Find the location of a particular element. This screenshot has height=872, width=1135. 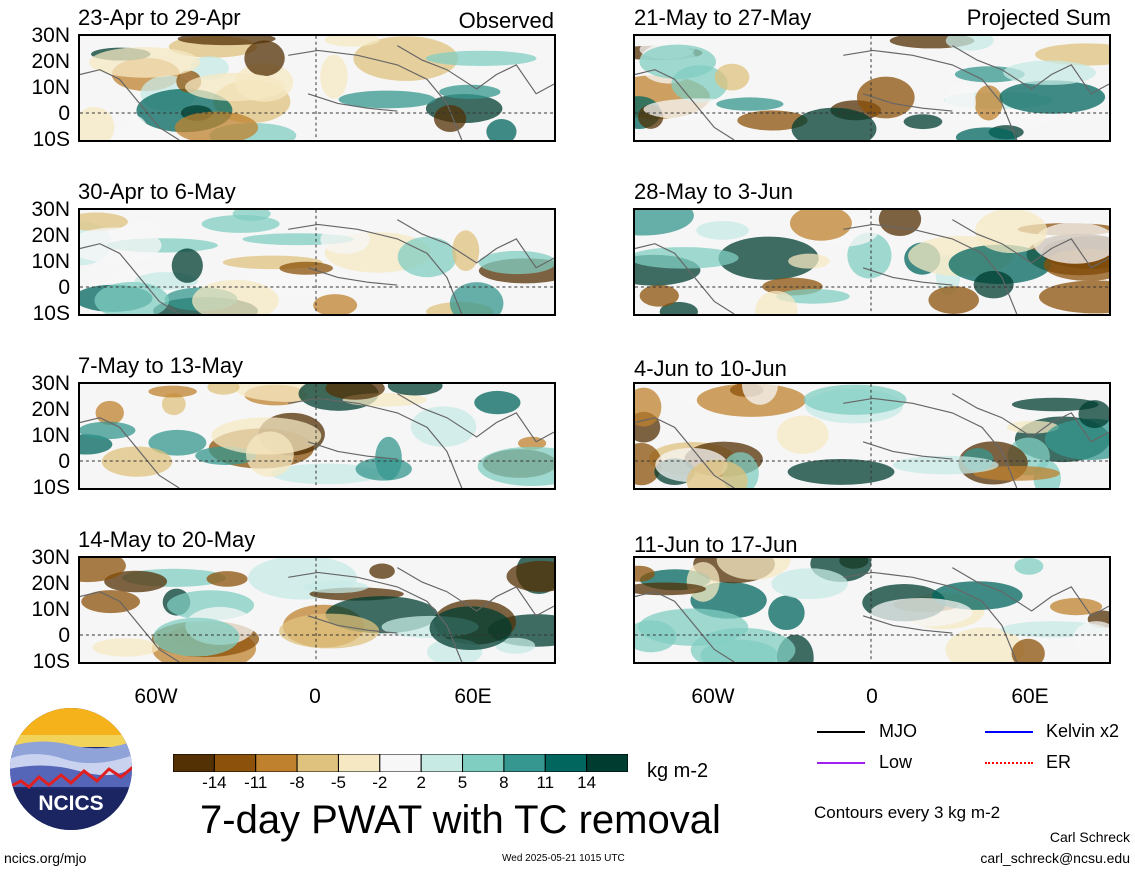

colorbar-tick-label: -11 is located at coordinates (256, 782).